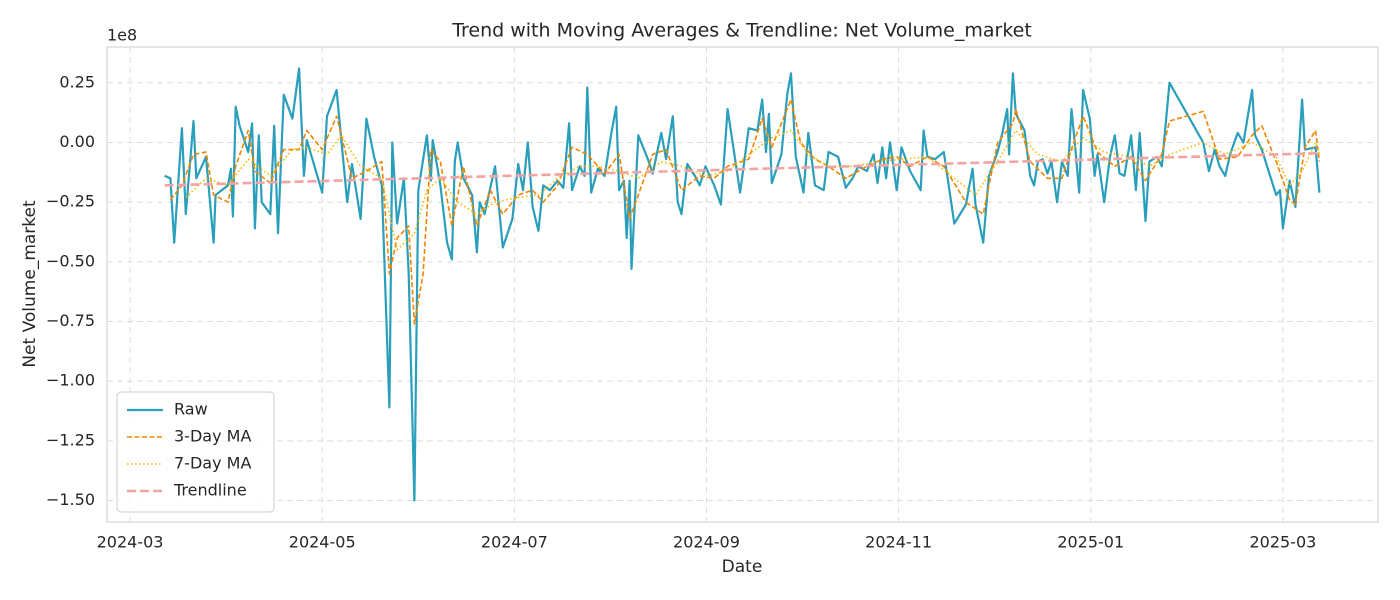 The height and width of the screenshot is (600, 1400). Describe the element at coordinates (30, 284) in the screenshot. I see `y-axis-label: Net Volume_market` at that location.